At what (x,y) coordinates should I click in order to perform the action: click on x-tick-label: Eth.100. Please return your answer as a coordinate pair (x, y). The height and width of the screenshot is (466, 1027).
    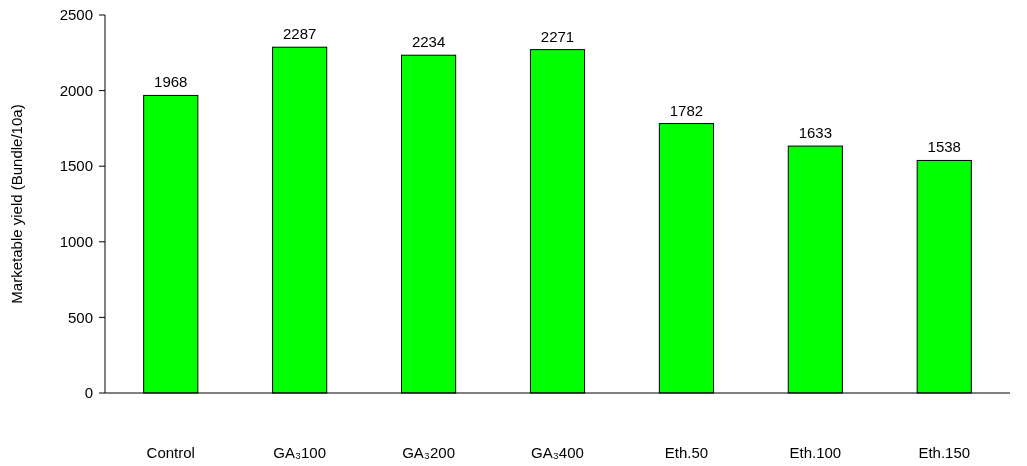
    Looking at the image, I should click on (815, 452).